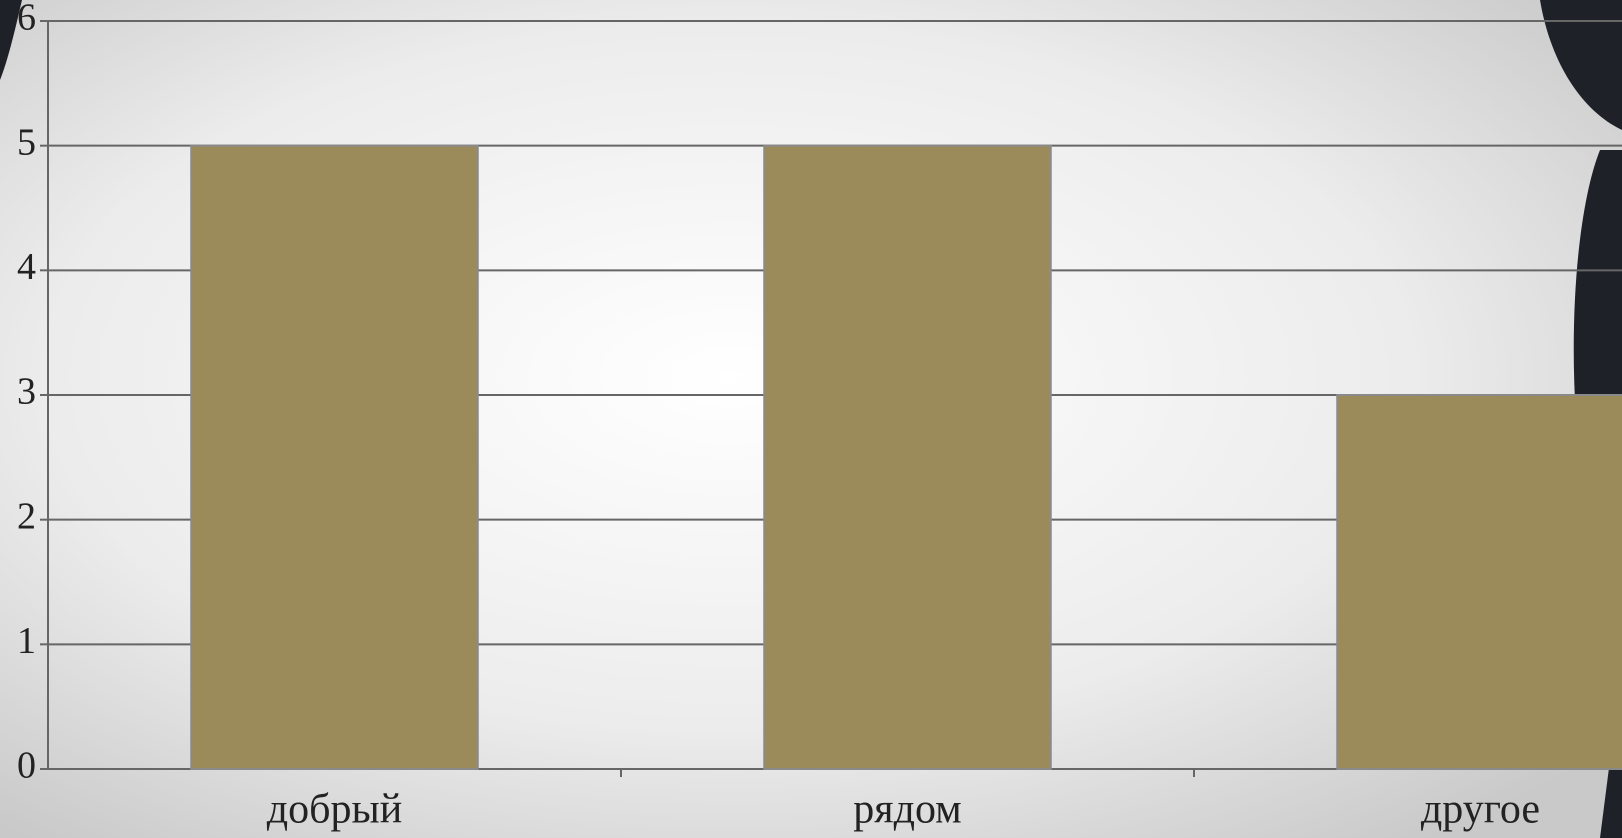  Describe the element at coordinates (907, 810) in the screenshot. I see `x-tick-label: рядом` at that location.